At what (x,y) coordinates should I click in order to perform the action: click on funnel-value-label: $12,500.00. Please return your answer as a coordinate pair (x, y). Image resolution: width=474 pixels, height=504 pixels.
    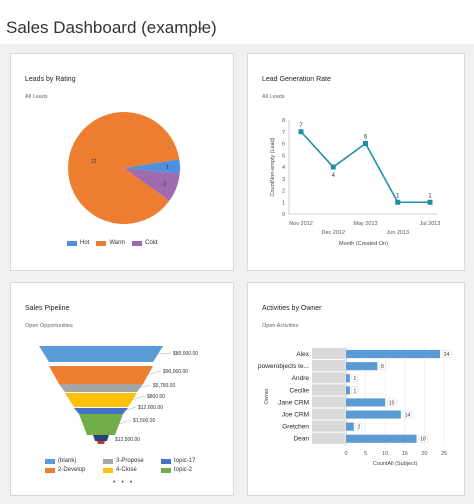
    Looking at the image, I should click on (127, 440).